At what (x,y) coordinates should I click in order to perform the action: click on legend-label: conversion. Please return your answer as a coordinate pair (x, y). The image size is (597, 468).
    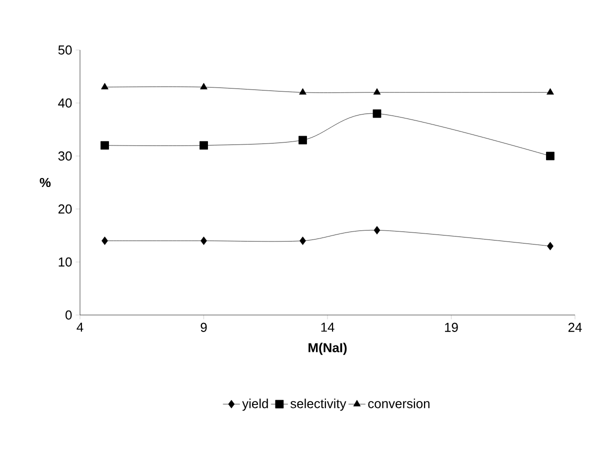
    Looking at the image, I should click on (399, 403).